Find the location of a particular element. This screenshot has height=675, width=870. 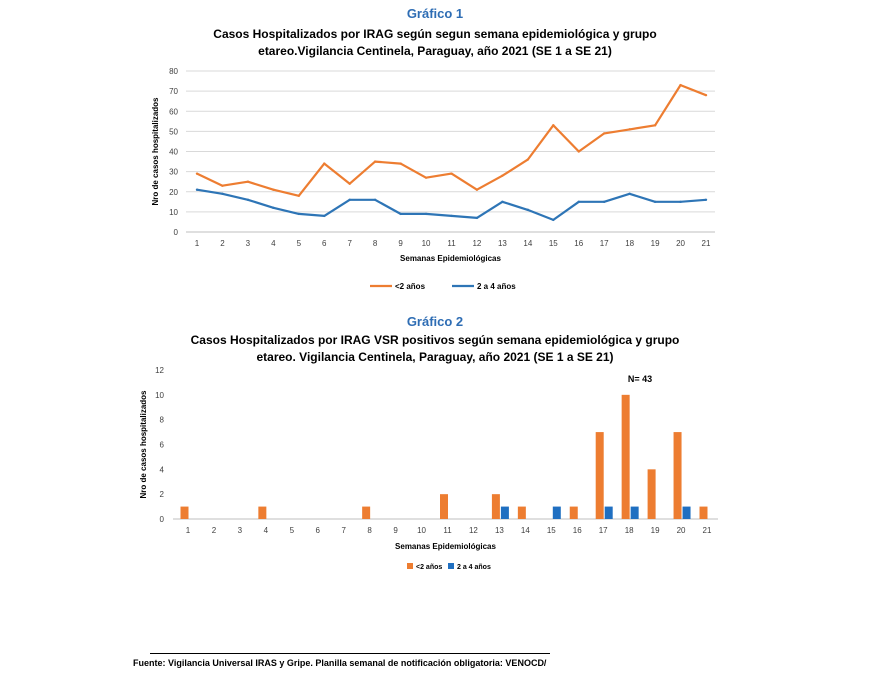

chart1-ytick-label: 10 is located at coordinates (173, 212).